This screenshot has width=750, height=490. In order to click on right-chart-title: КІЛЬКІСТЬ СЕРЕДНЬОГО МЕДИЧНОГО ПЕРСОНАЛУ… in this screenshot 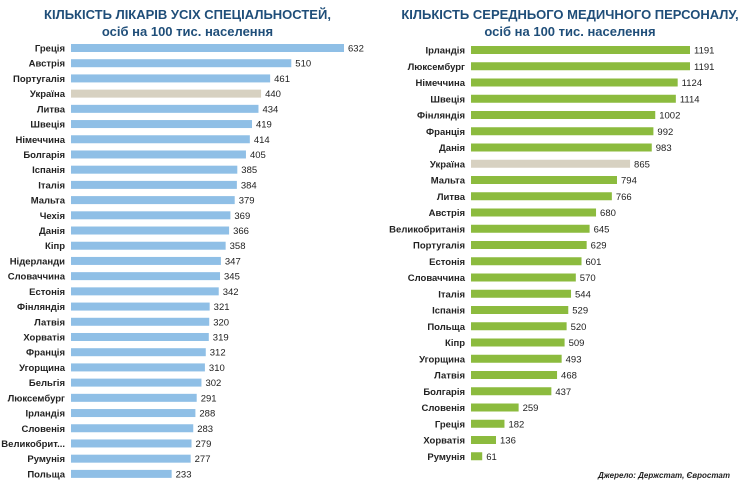, I will do `click(570, 23)`.